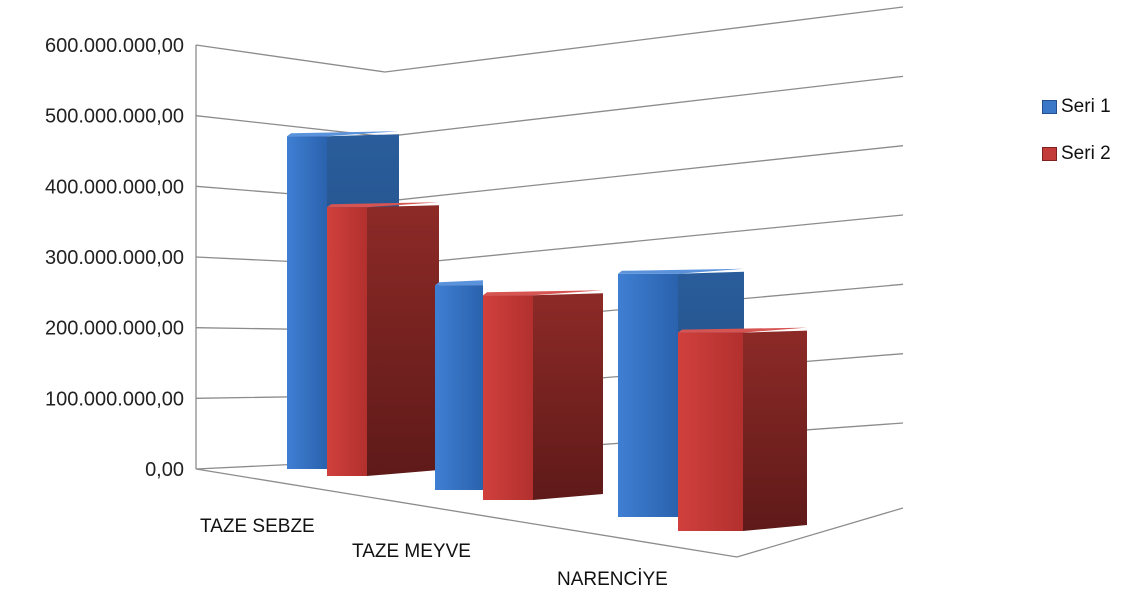 The width and height of the screenshot is (1127, 595). What do you see at coordinates (459, 283) in the screenshot?
I see `bar-seri-1-1-top` at bounding box center [459, 283].